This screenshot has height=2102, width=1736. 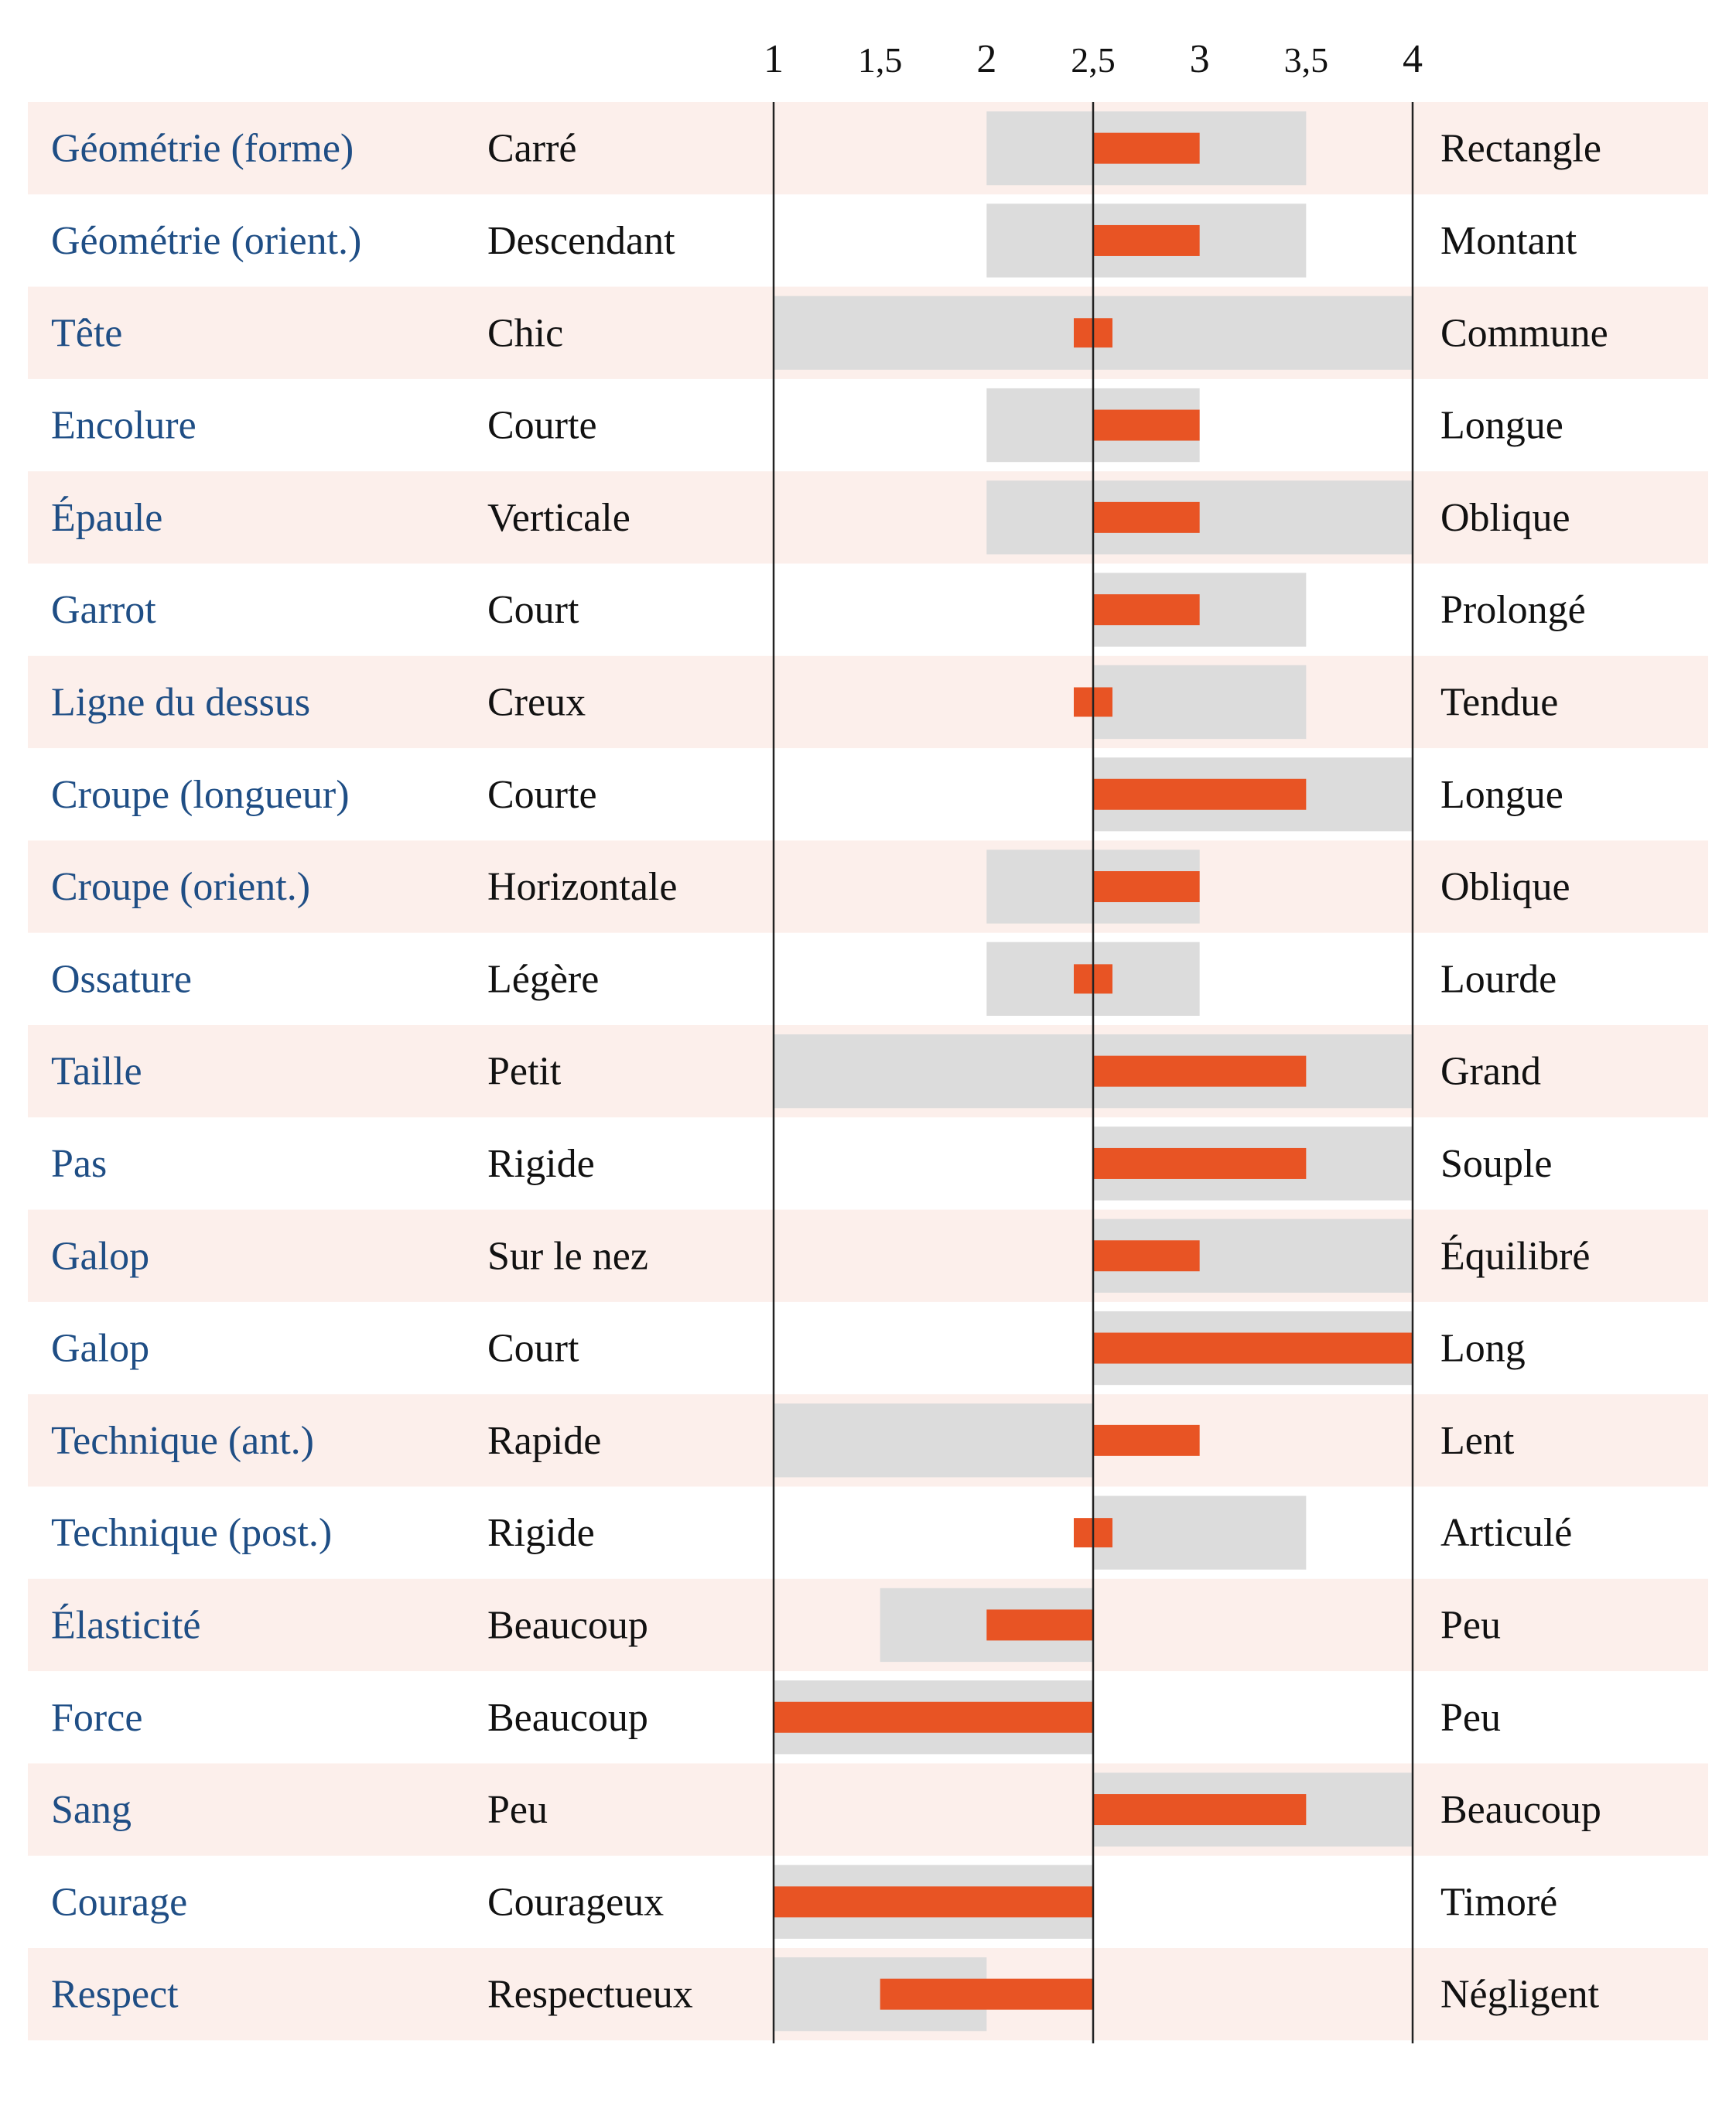 I want to click on right-extreme-label: Équilibré, so click(x=1515, y=1255).